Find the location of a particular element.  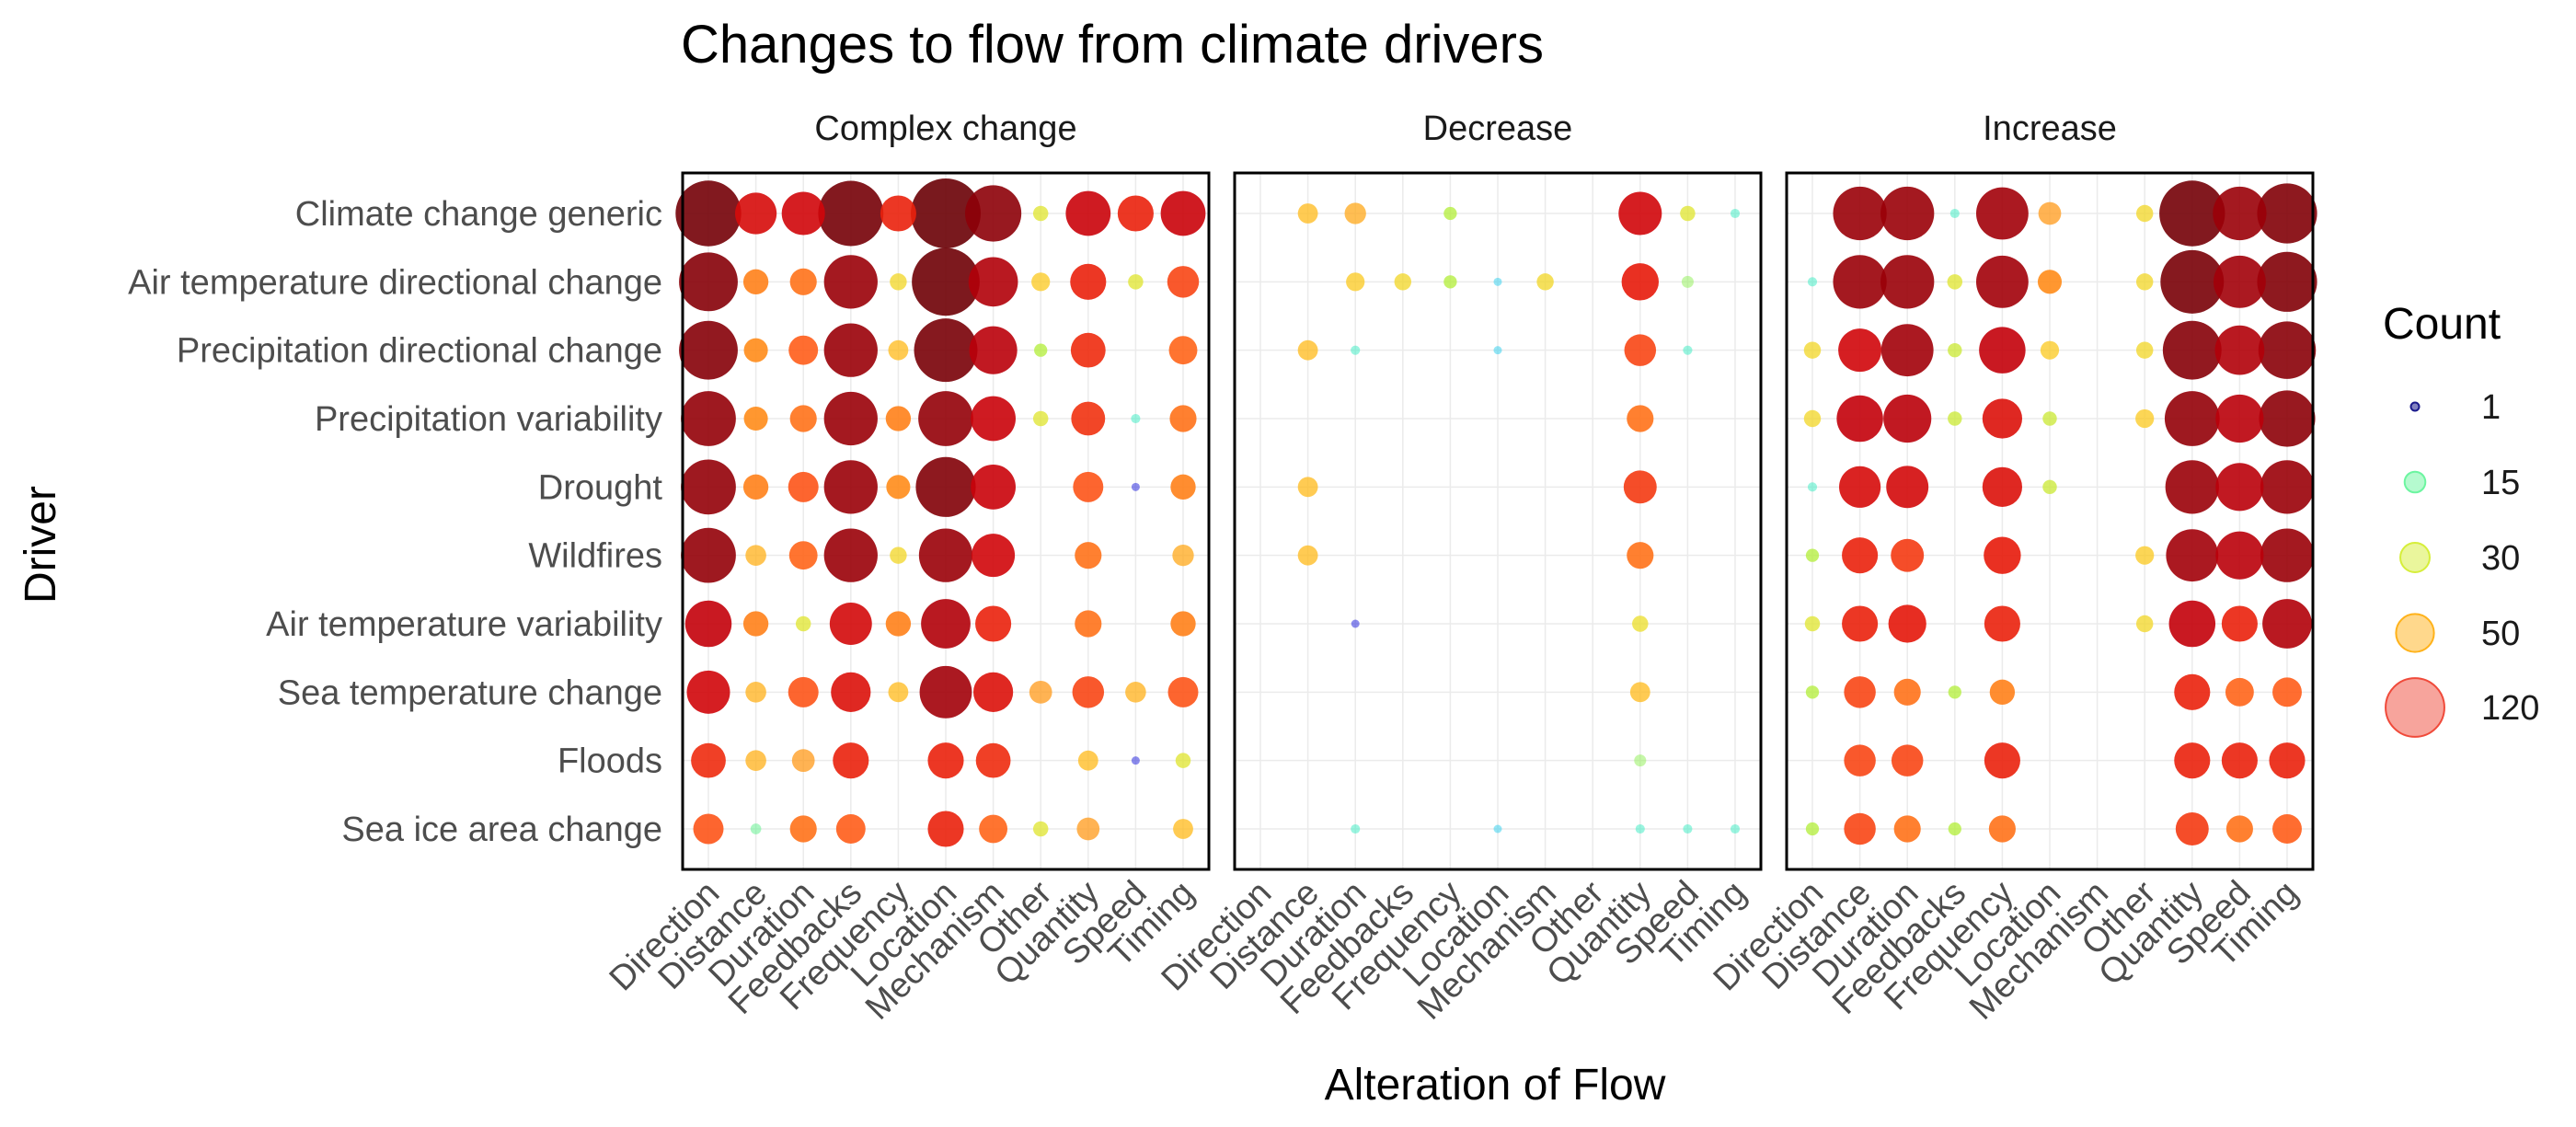

point-complex-change-sea-ice-area-change-quantity is located at coordinates (1088, 829).